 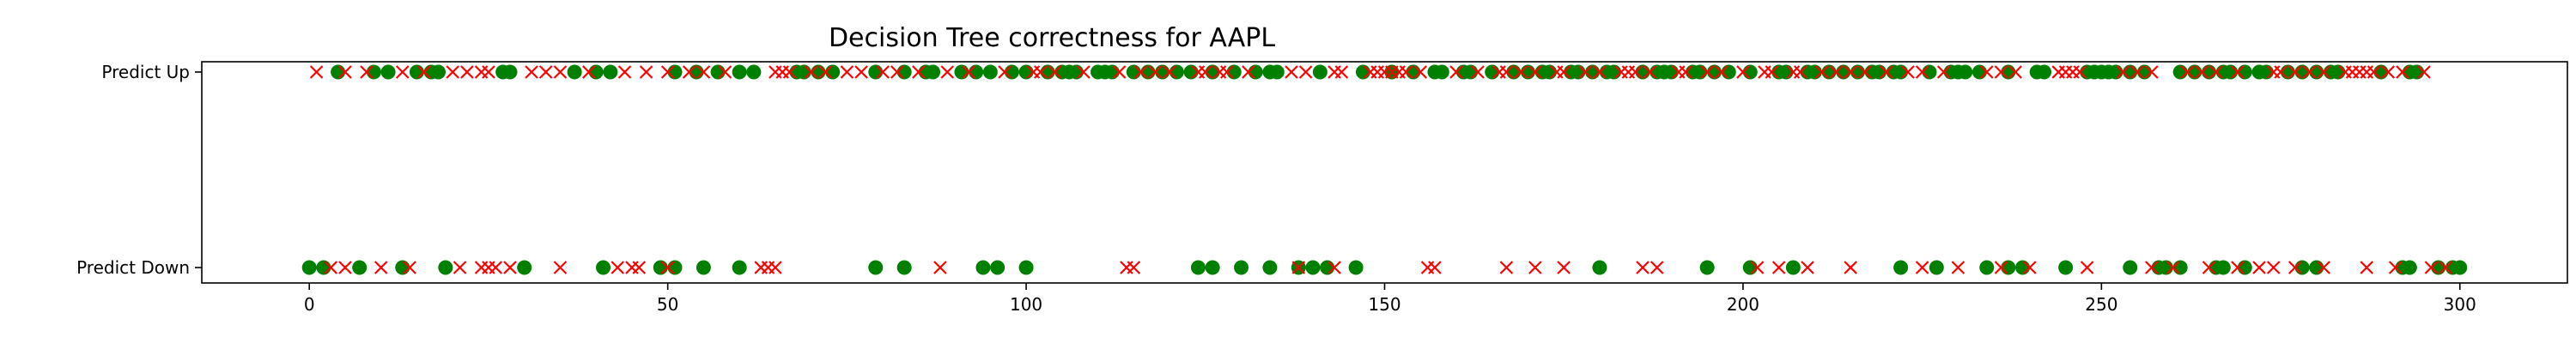 I want to click on x-tick-label: 300, so click(x=2460, y=305).